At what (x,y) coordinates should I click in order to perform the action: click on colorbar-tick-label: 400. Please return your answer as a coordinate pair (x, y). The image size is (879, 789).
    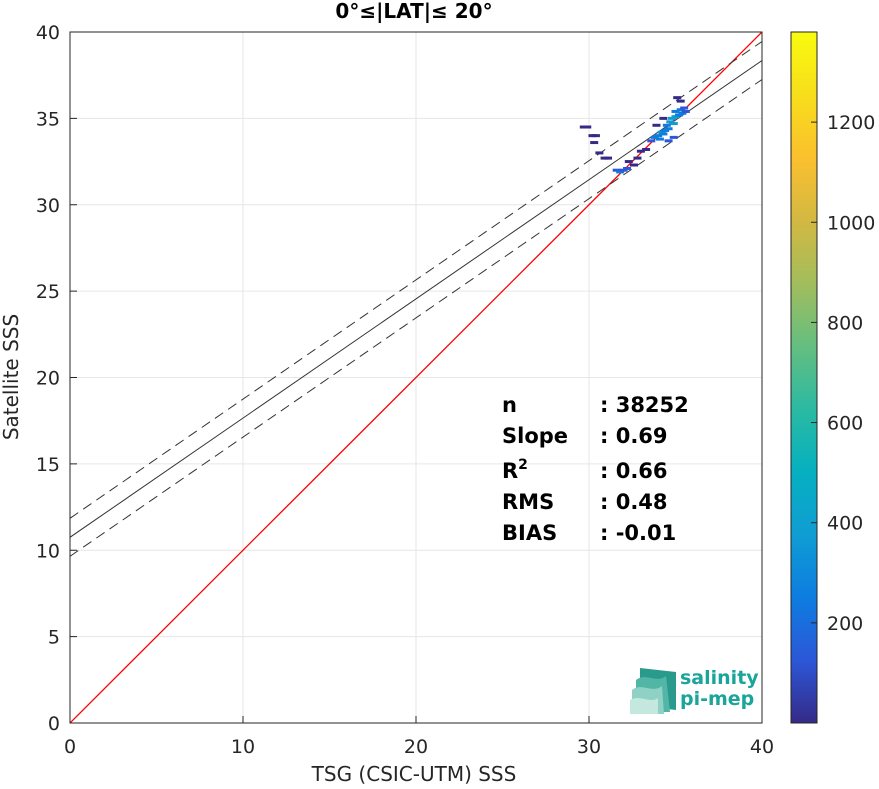
    Looking at the image, I should click on (845, 524).